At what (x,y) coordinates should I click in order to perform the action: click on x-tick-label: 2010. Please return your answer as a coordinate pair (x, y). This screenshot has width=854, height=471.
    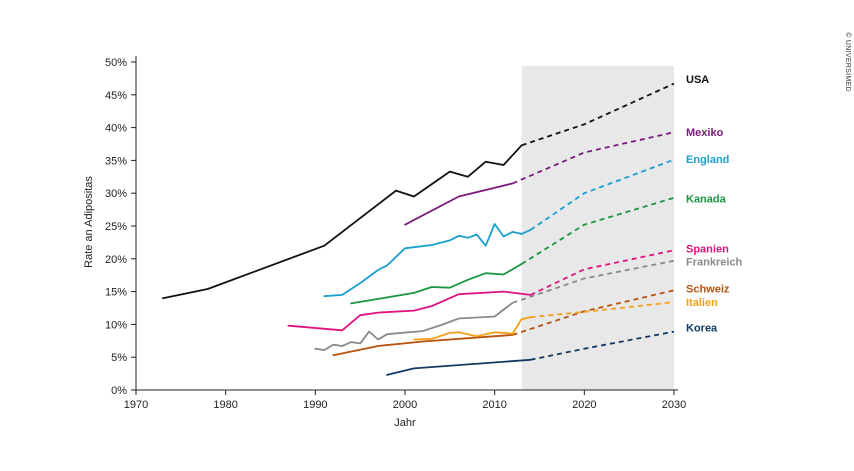
    Looking at the image, I should click on (494, 405).